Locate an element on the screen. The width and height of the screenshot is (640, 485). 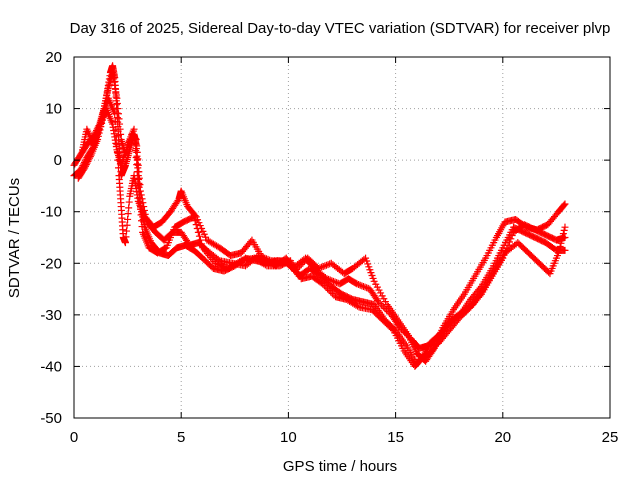
y-tick-label: 20 is located at coordinates (53, 57).